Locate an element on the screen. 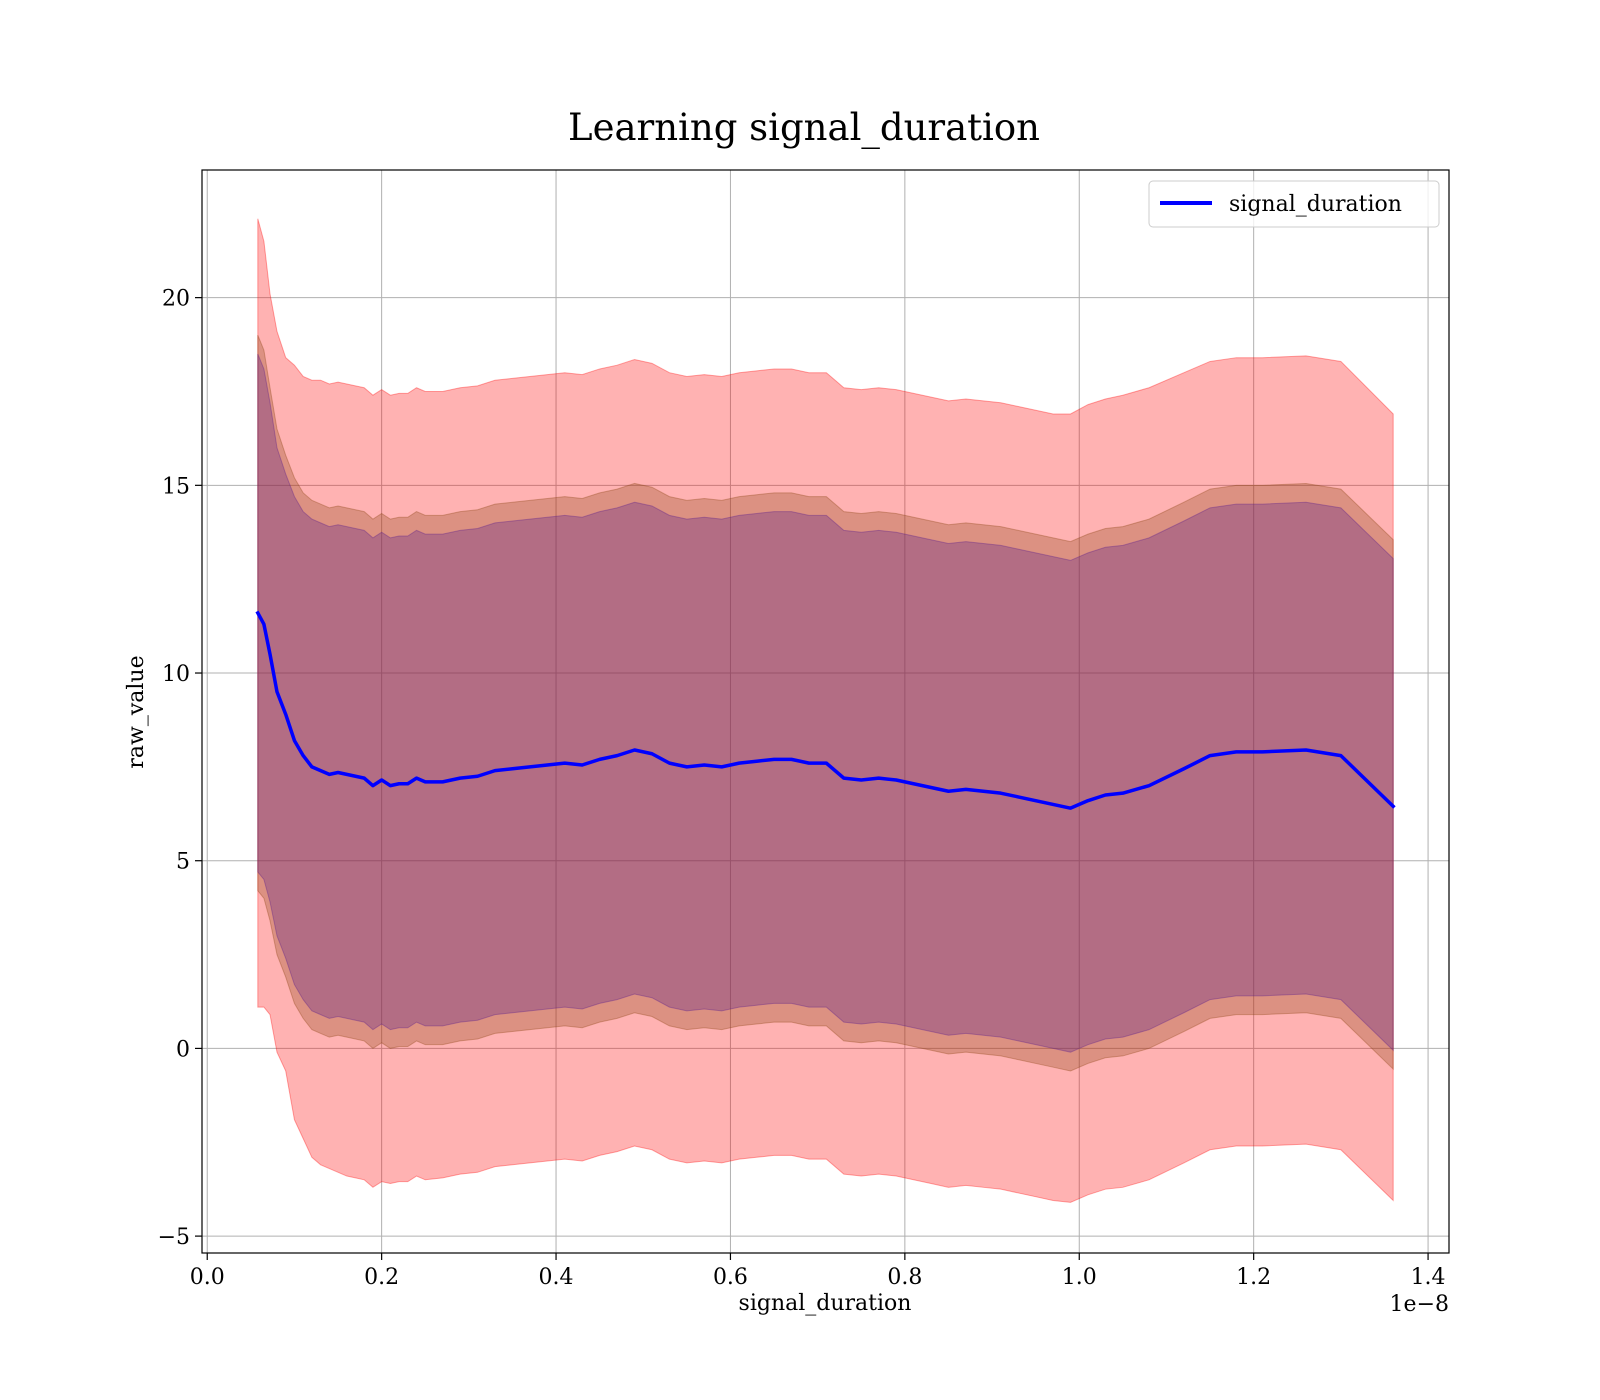 Image resolution: width=1600 pixels, height=1400 pixels. x-tick-label: 0.0 is located at coordinates (207, 1277).